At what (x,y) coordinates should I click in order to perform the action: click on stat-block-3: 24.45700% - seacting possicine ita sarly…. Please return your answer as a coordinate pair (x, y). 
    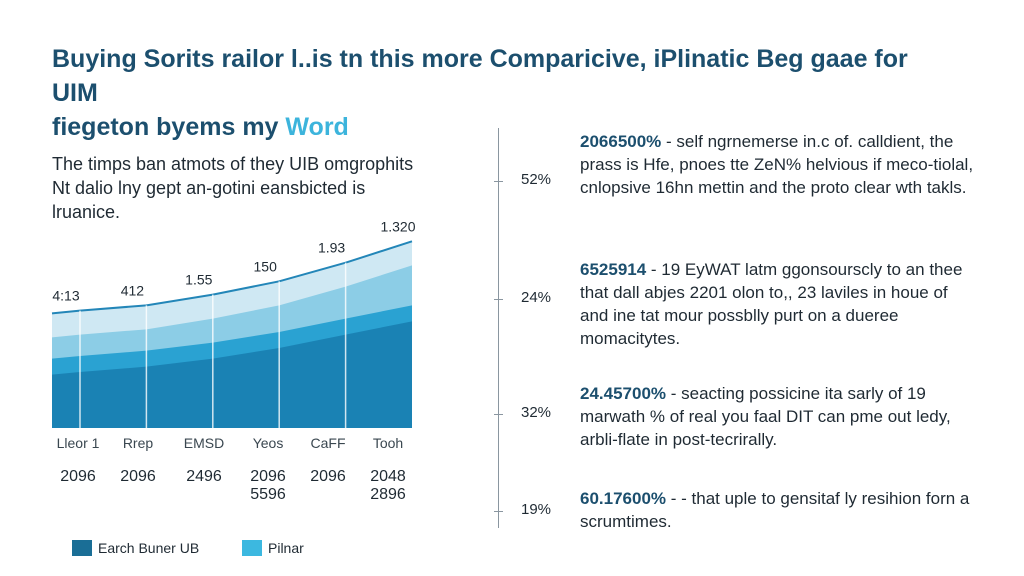
    Looking at the image, I should click on (780, 416).